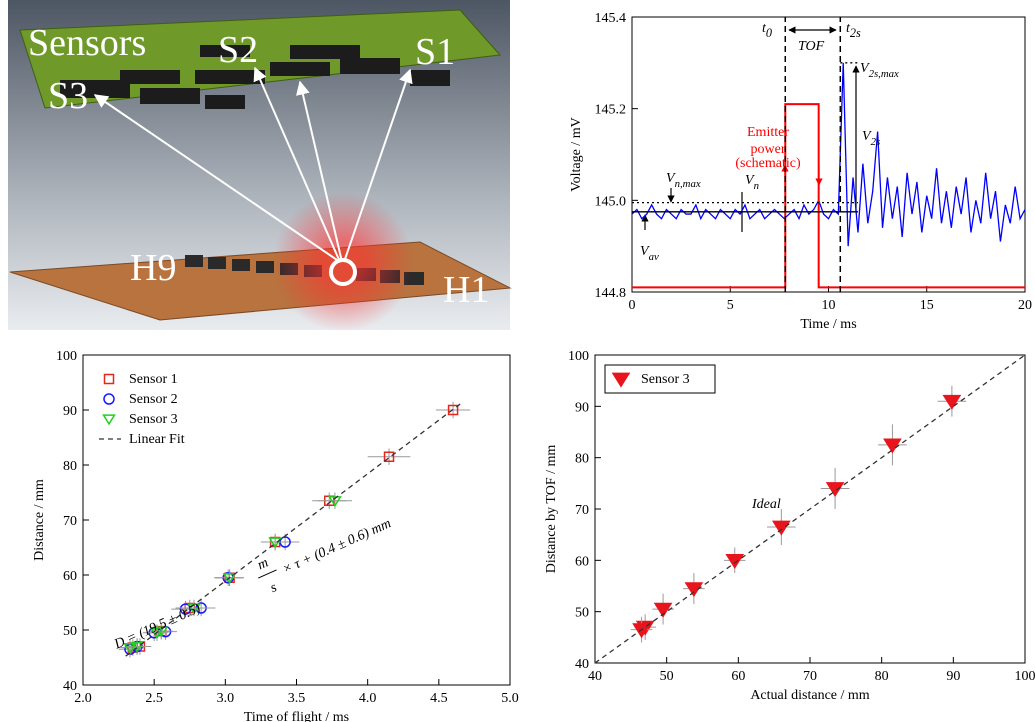  I want to click on x-tick-label: 40, so click(595, 676).